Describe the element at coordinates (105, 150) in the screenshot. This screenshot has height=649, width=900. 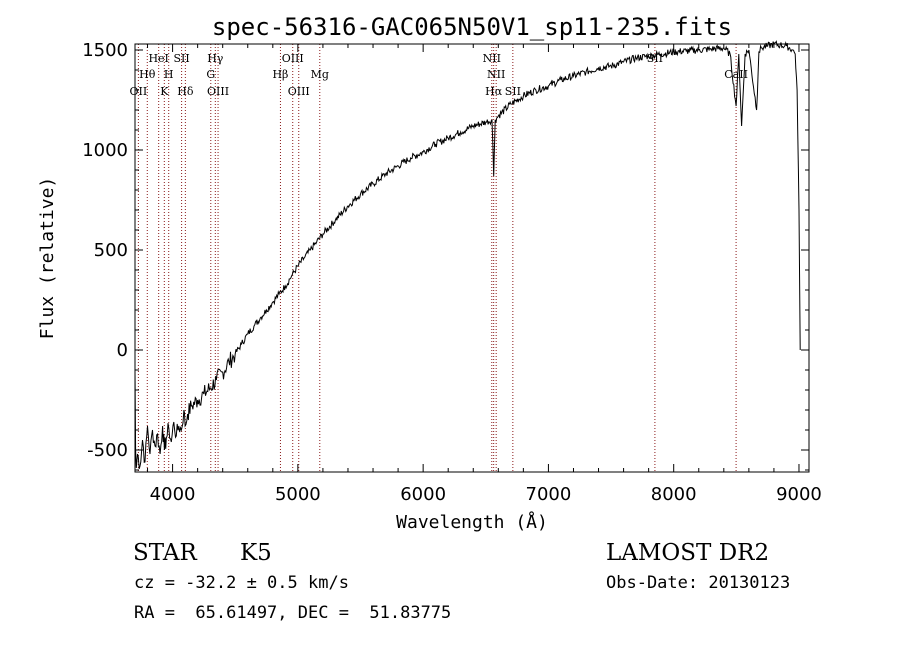
I see `y-tick-label-3: 1000` at that location.